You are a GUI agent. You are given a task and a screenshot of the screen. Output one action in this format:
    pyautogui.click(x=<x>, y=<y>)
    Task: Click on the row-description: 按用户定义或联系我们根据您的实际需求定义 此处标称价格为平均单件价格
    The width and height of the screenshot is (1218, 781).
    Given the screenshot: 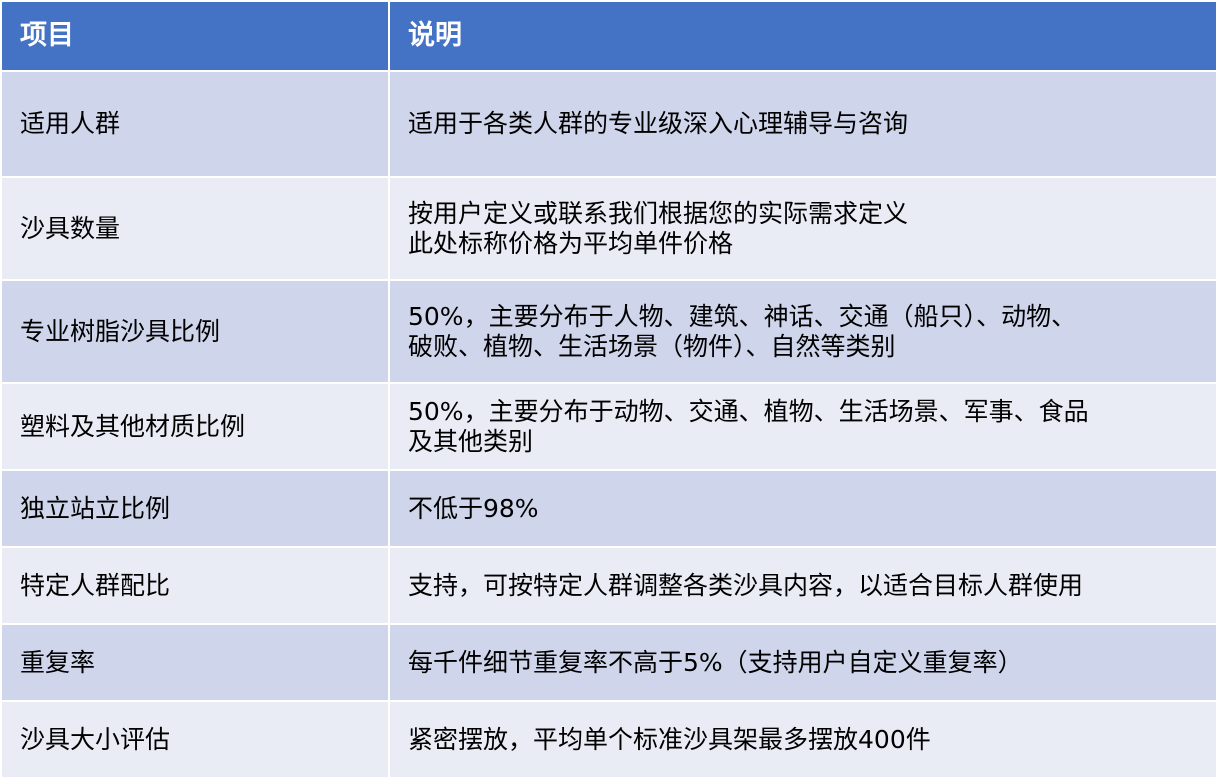 What is the action you would take?
    pyautogui.click(x=803, y=228)
    